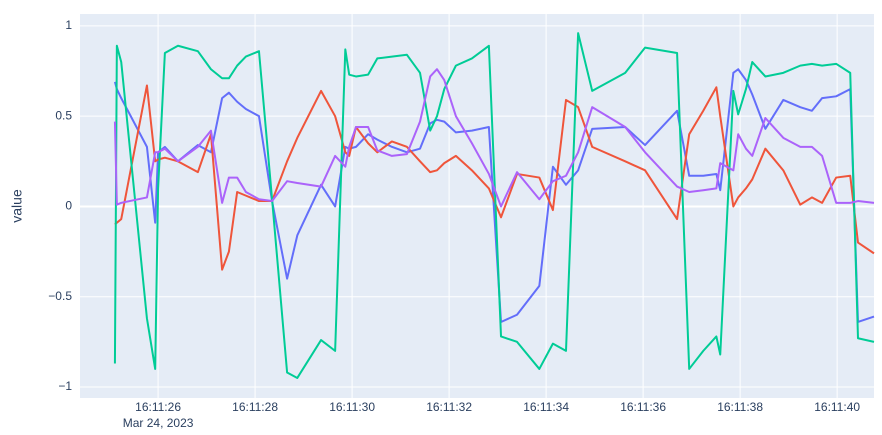 Image resolution: width=882 pixels, height=435 pixels. I want to click on y-tick-label: 0.5, so click(63, 115).